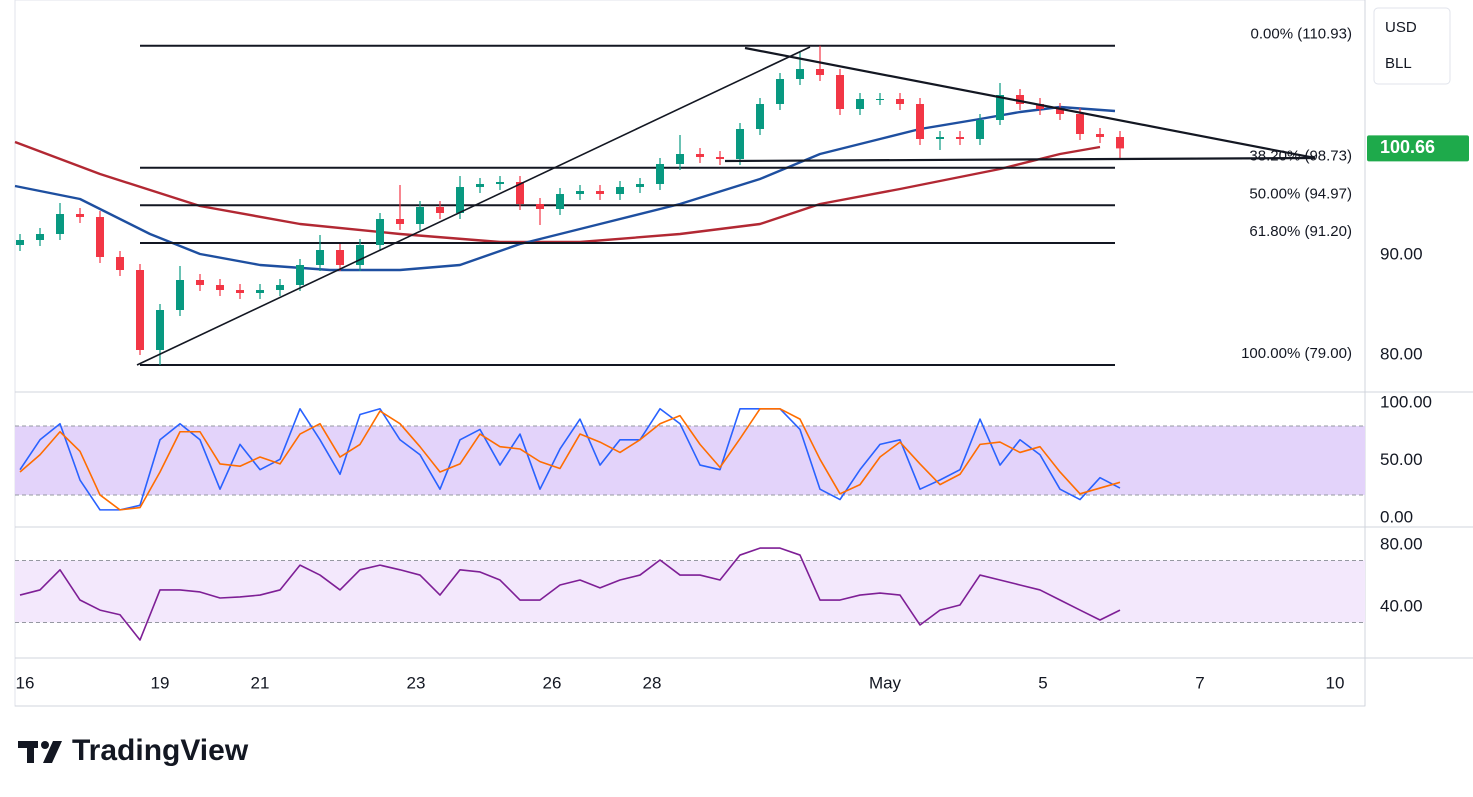 The image size is (1473, 797). I want to click on brand-logo, so click(40, 752).